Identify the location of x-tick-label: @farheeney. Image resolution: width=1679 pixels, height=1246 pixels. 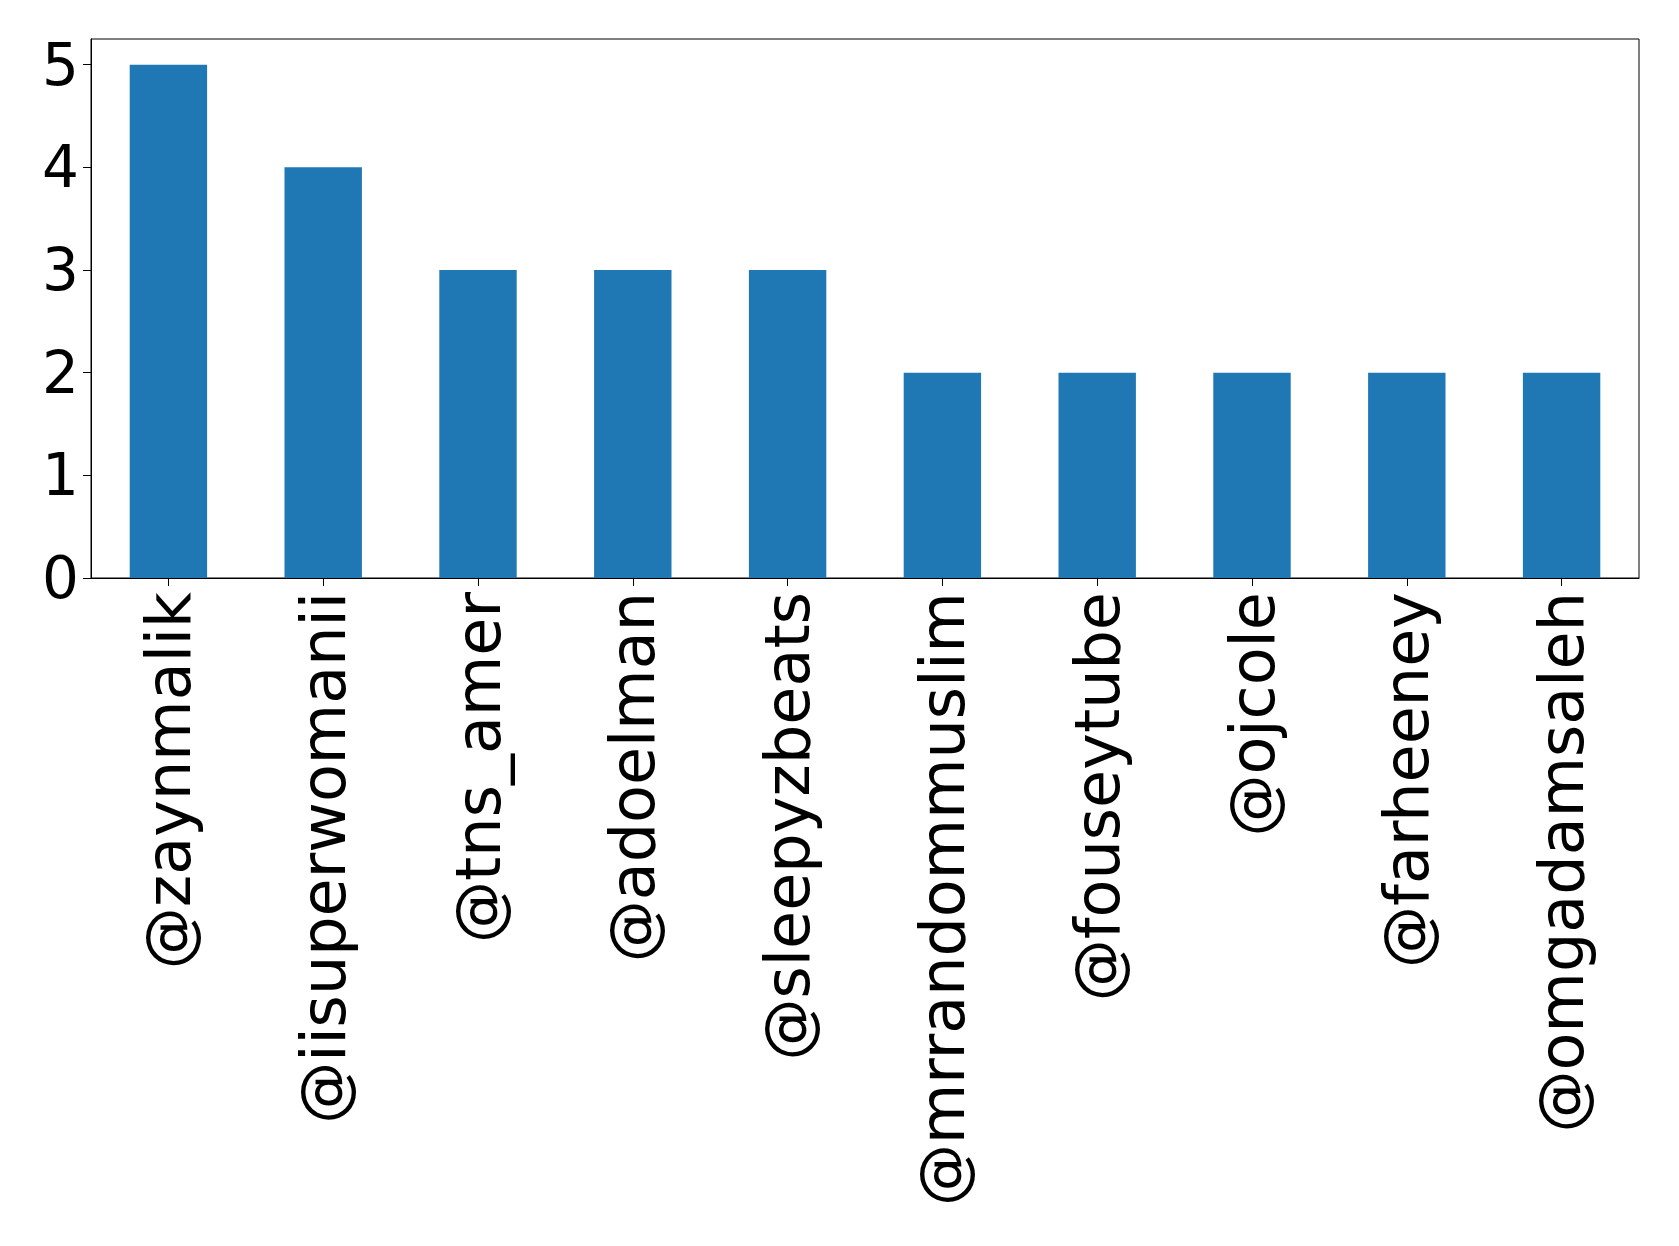
(1407, 780).